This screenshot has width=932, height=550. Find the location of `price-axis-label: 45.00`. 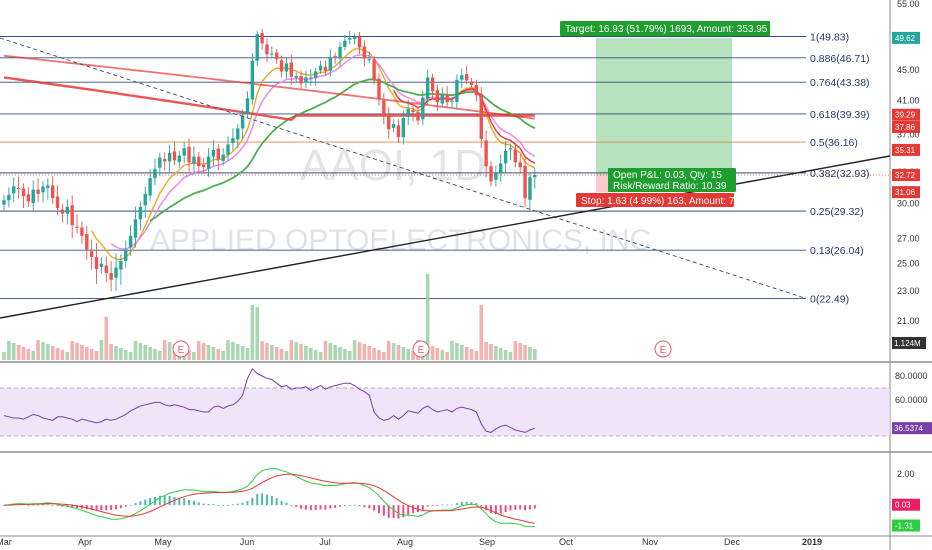

price-axis-label: 45.00 is located at coordinates (908, 70).